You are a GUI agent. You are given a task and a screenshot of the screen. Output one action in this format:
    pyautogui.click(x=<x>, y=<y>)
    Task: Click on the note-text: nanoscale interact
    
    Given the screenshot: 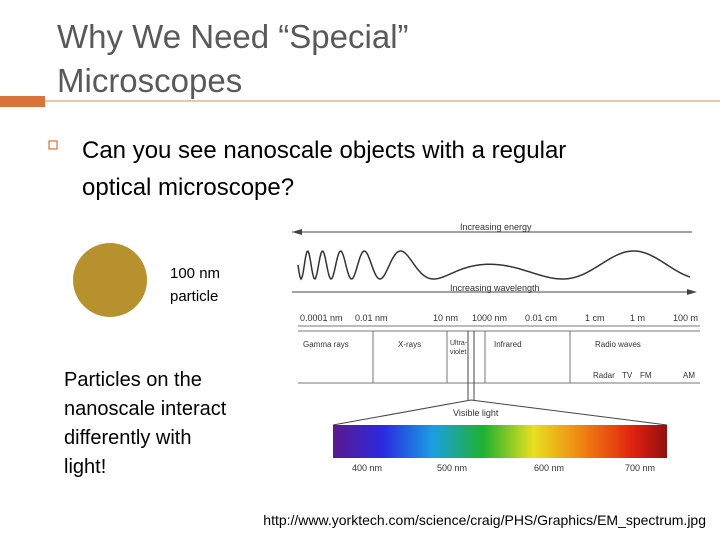 What is the action you would take?
    pyautogui.click(x=145, y=409)
    